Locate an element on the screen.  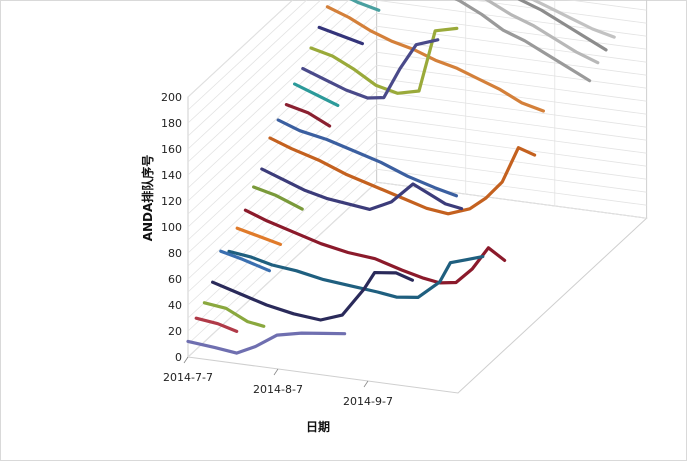
y-tick-label: 40 is located at coordinates (175, 305).